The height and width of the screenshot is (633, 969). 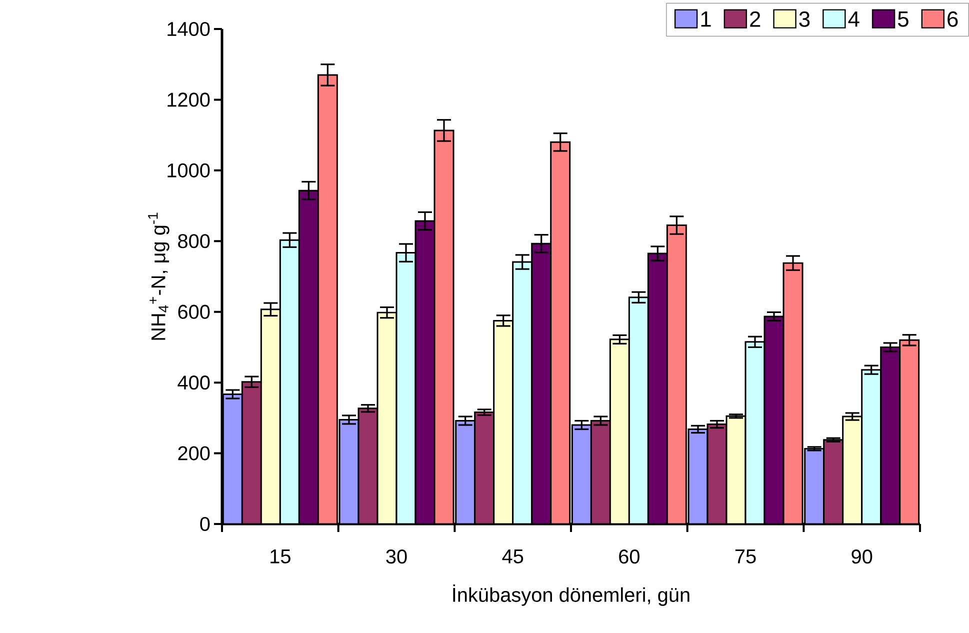 I want to click on y-tick-label: 800, so click(x=194, y=241).